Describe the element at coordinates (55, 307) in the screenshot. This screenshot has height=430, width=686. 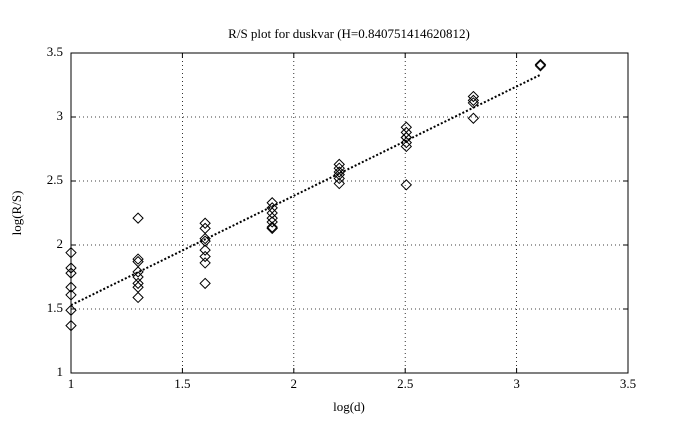
I see `y-tick-label: 1.5` at that location.